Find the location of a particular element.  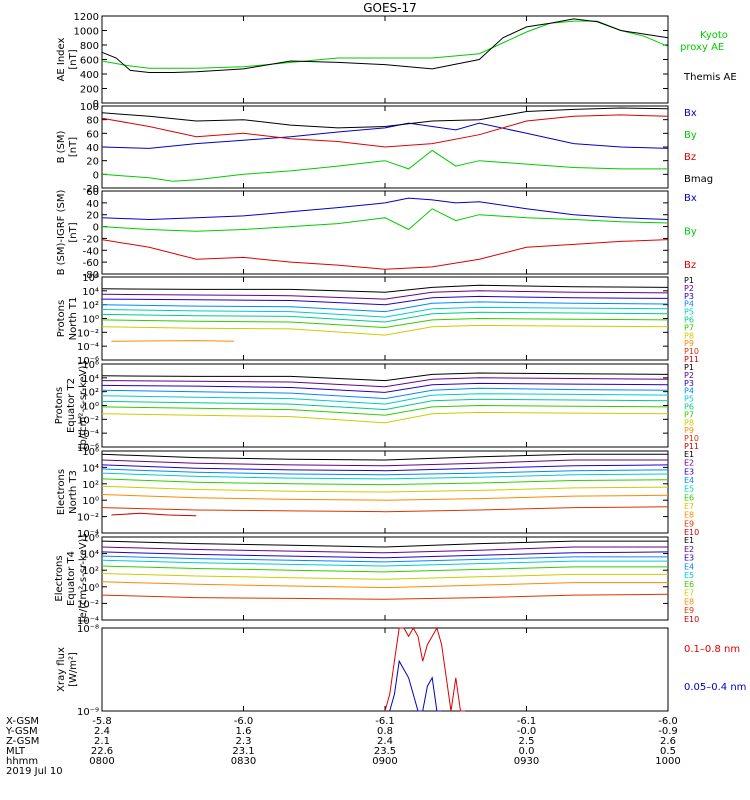

series-line-themis-ae is located at coordinates (385, 45).